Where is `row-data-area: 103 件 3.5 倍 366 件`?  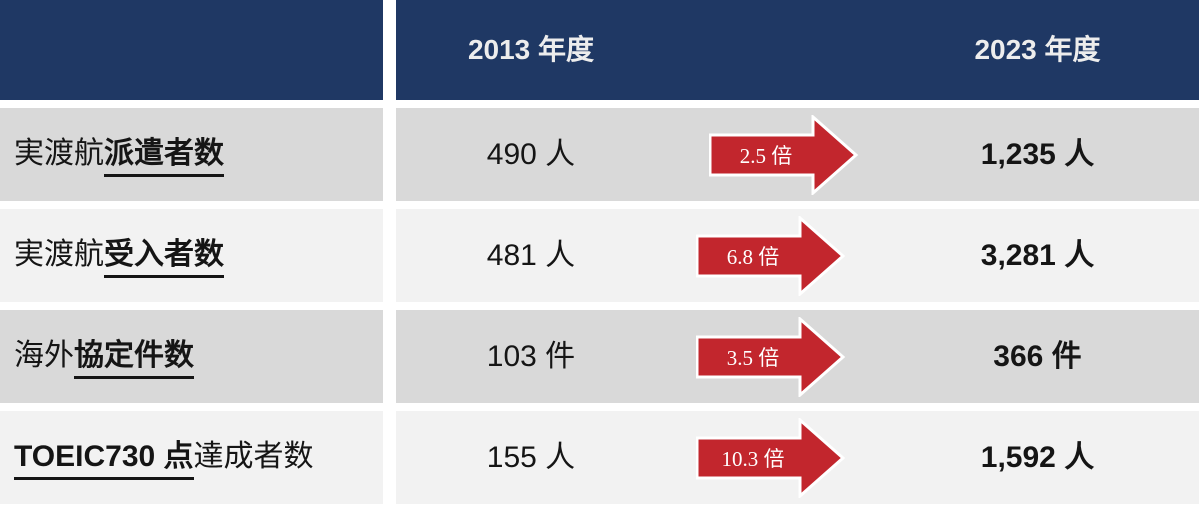 row-data-area: 103 件 3.5 倍 366 件 is located at coordinates (797, 356).